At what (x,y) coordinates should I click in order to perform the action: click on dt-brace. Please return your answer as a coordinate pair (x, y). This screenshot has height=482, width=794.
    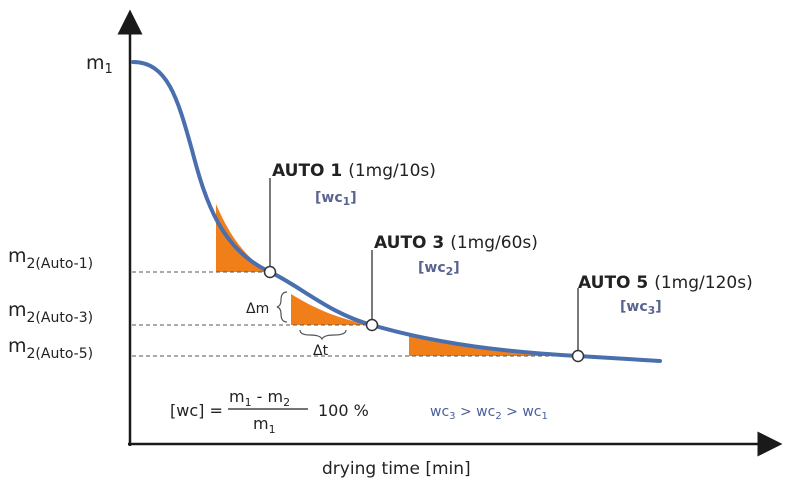
    Looking at the image, I should click on (323, 335).